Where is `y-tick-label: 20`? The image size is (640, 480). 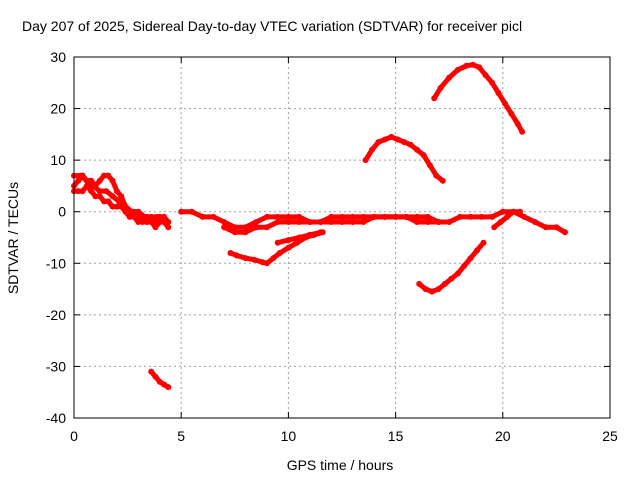
y-tick-label: 20 is located at coordinates (58, 109).